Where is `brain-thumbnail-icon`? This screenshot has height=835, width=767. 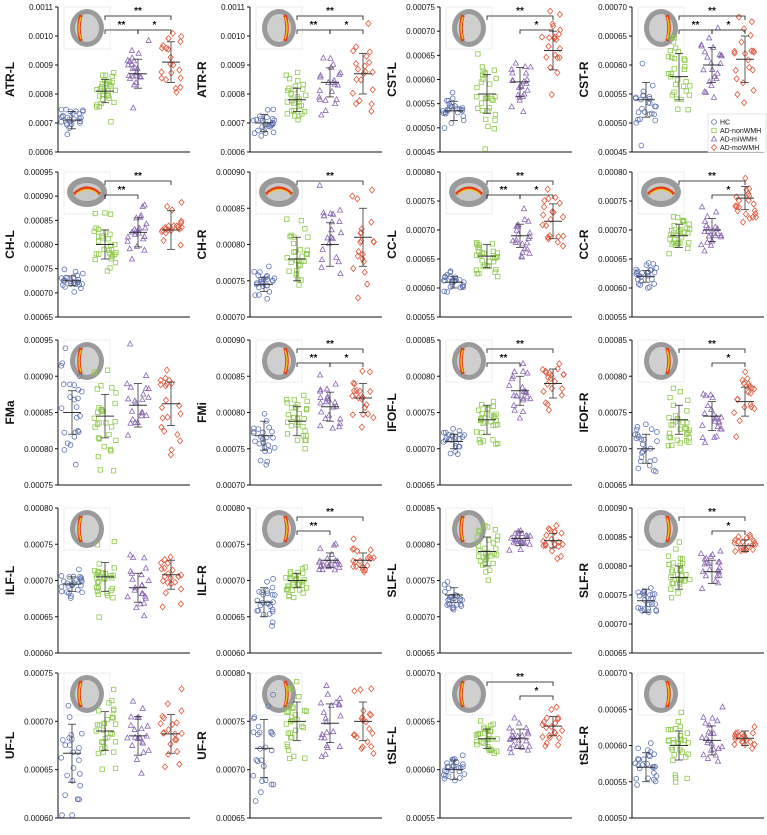 brain-thumbnail-icon is located at coordinates (87, 694).